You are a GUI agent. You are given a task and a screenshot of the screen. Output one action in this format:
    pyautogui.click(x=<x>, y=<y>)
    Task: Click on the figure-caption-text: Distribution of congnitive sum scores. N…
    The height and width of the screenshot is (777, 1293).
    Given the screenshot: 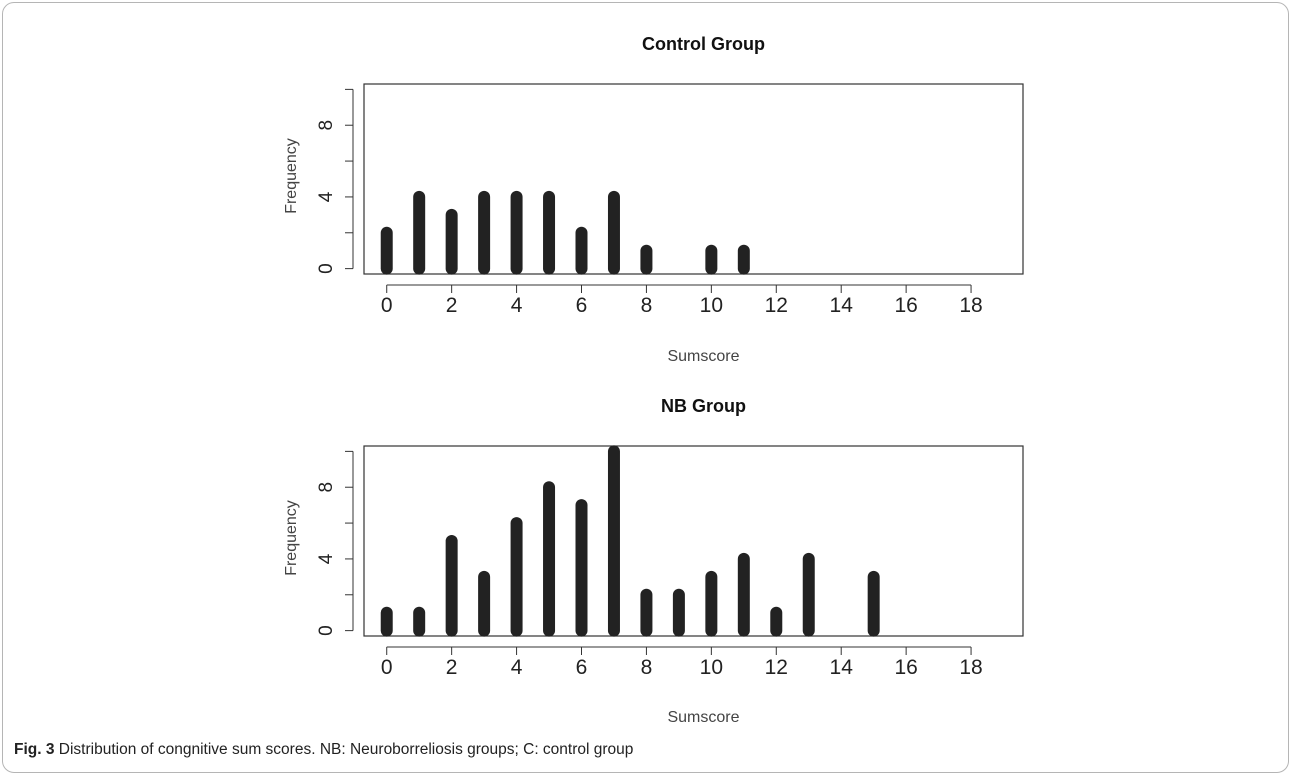 What is the action you would take?
    pyautogui.click(x=346, y=749)
    